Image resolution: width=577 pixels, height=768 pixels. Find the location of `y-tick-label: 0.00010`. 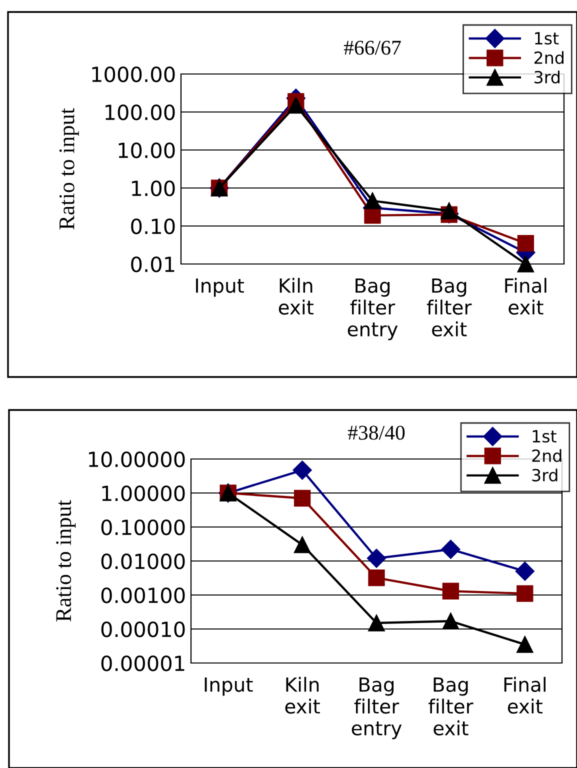

y-tick-label: 0.00010 is located at coordinates (143, 629).